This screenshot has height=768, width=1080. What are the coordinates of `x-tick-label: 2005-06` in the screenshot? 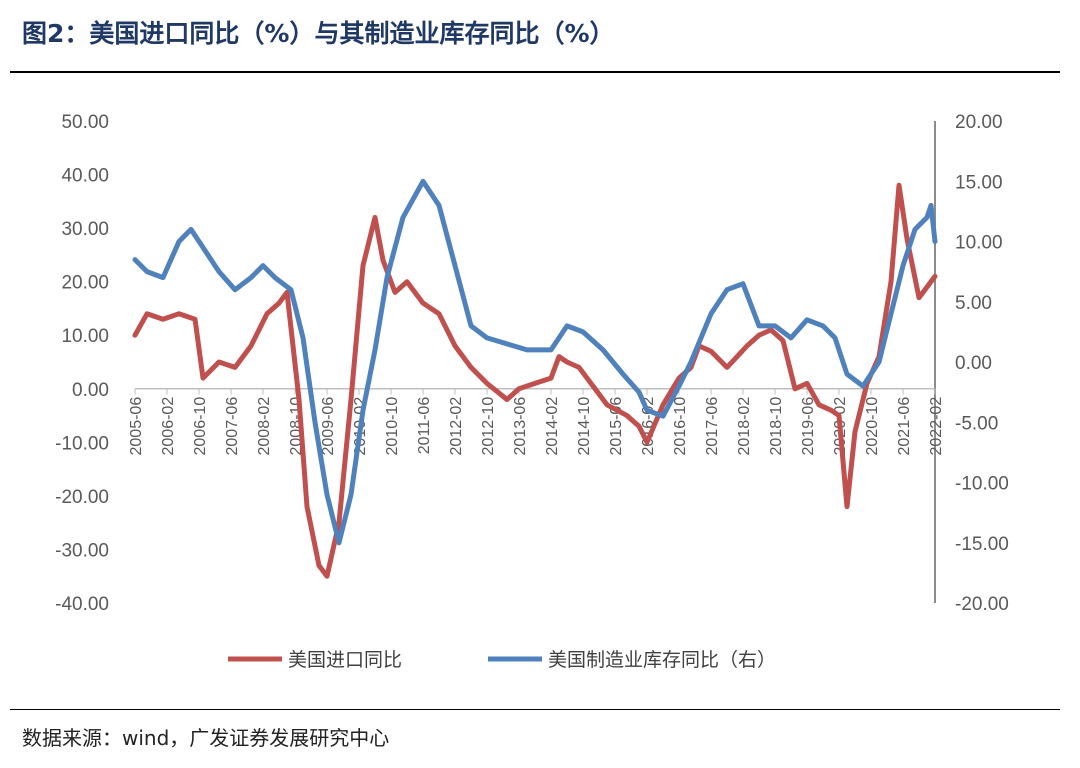 It's located at (136, 426).